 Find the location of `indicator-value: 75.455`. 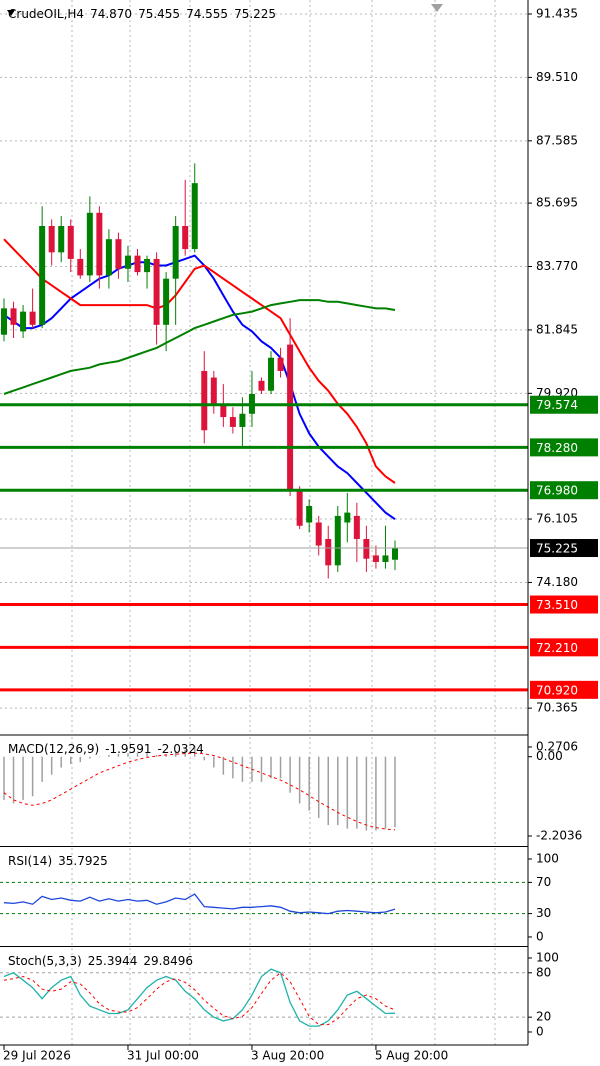

indicator-value: 75.455 is located at coordinates (159, 14).